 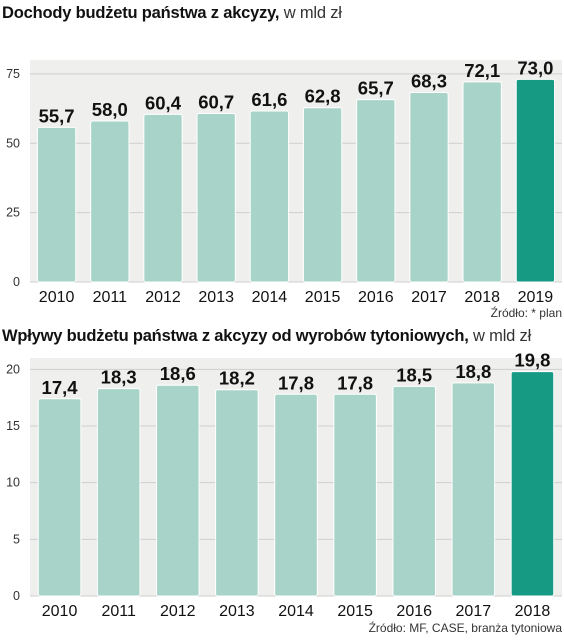 What do you see at coordinates (532, 484) in the screenshot?
I see `chart2-bar-2018` at bounding box center [532, 484].